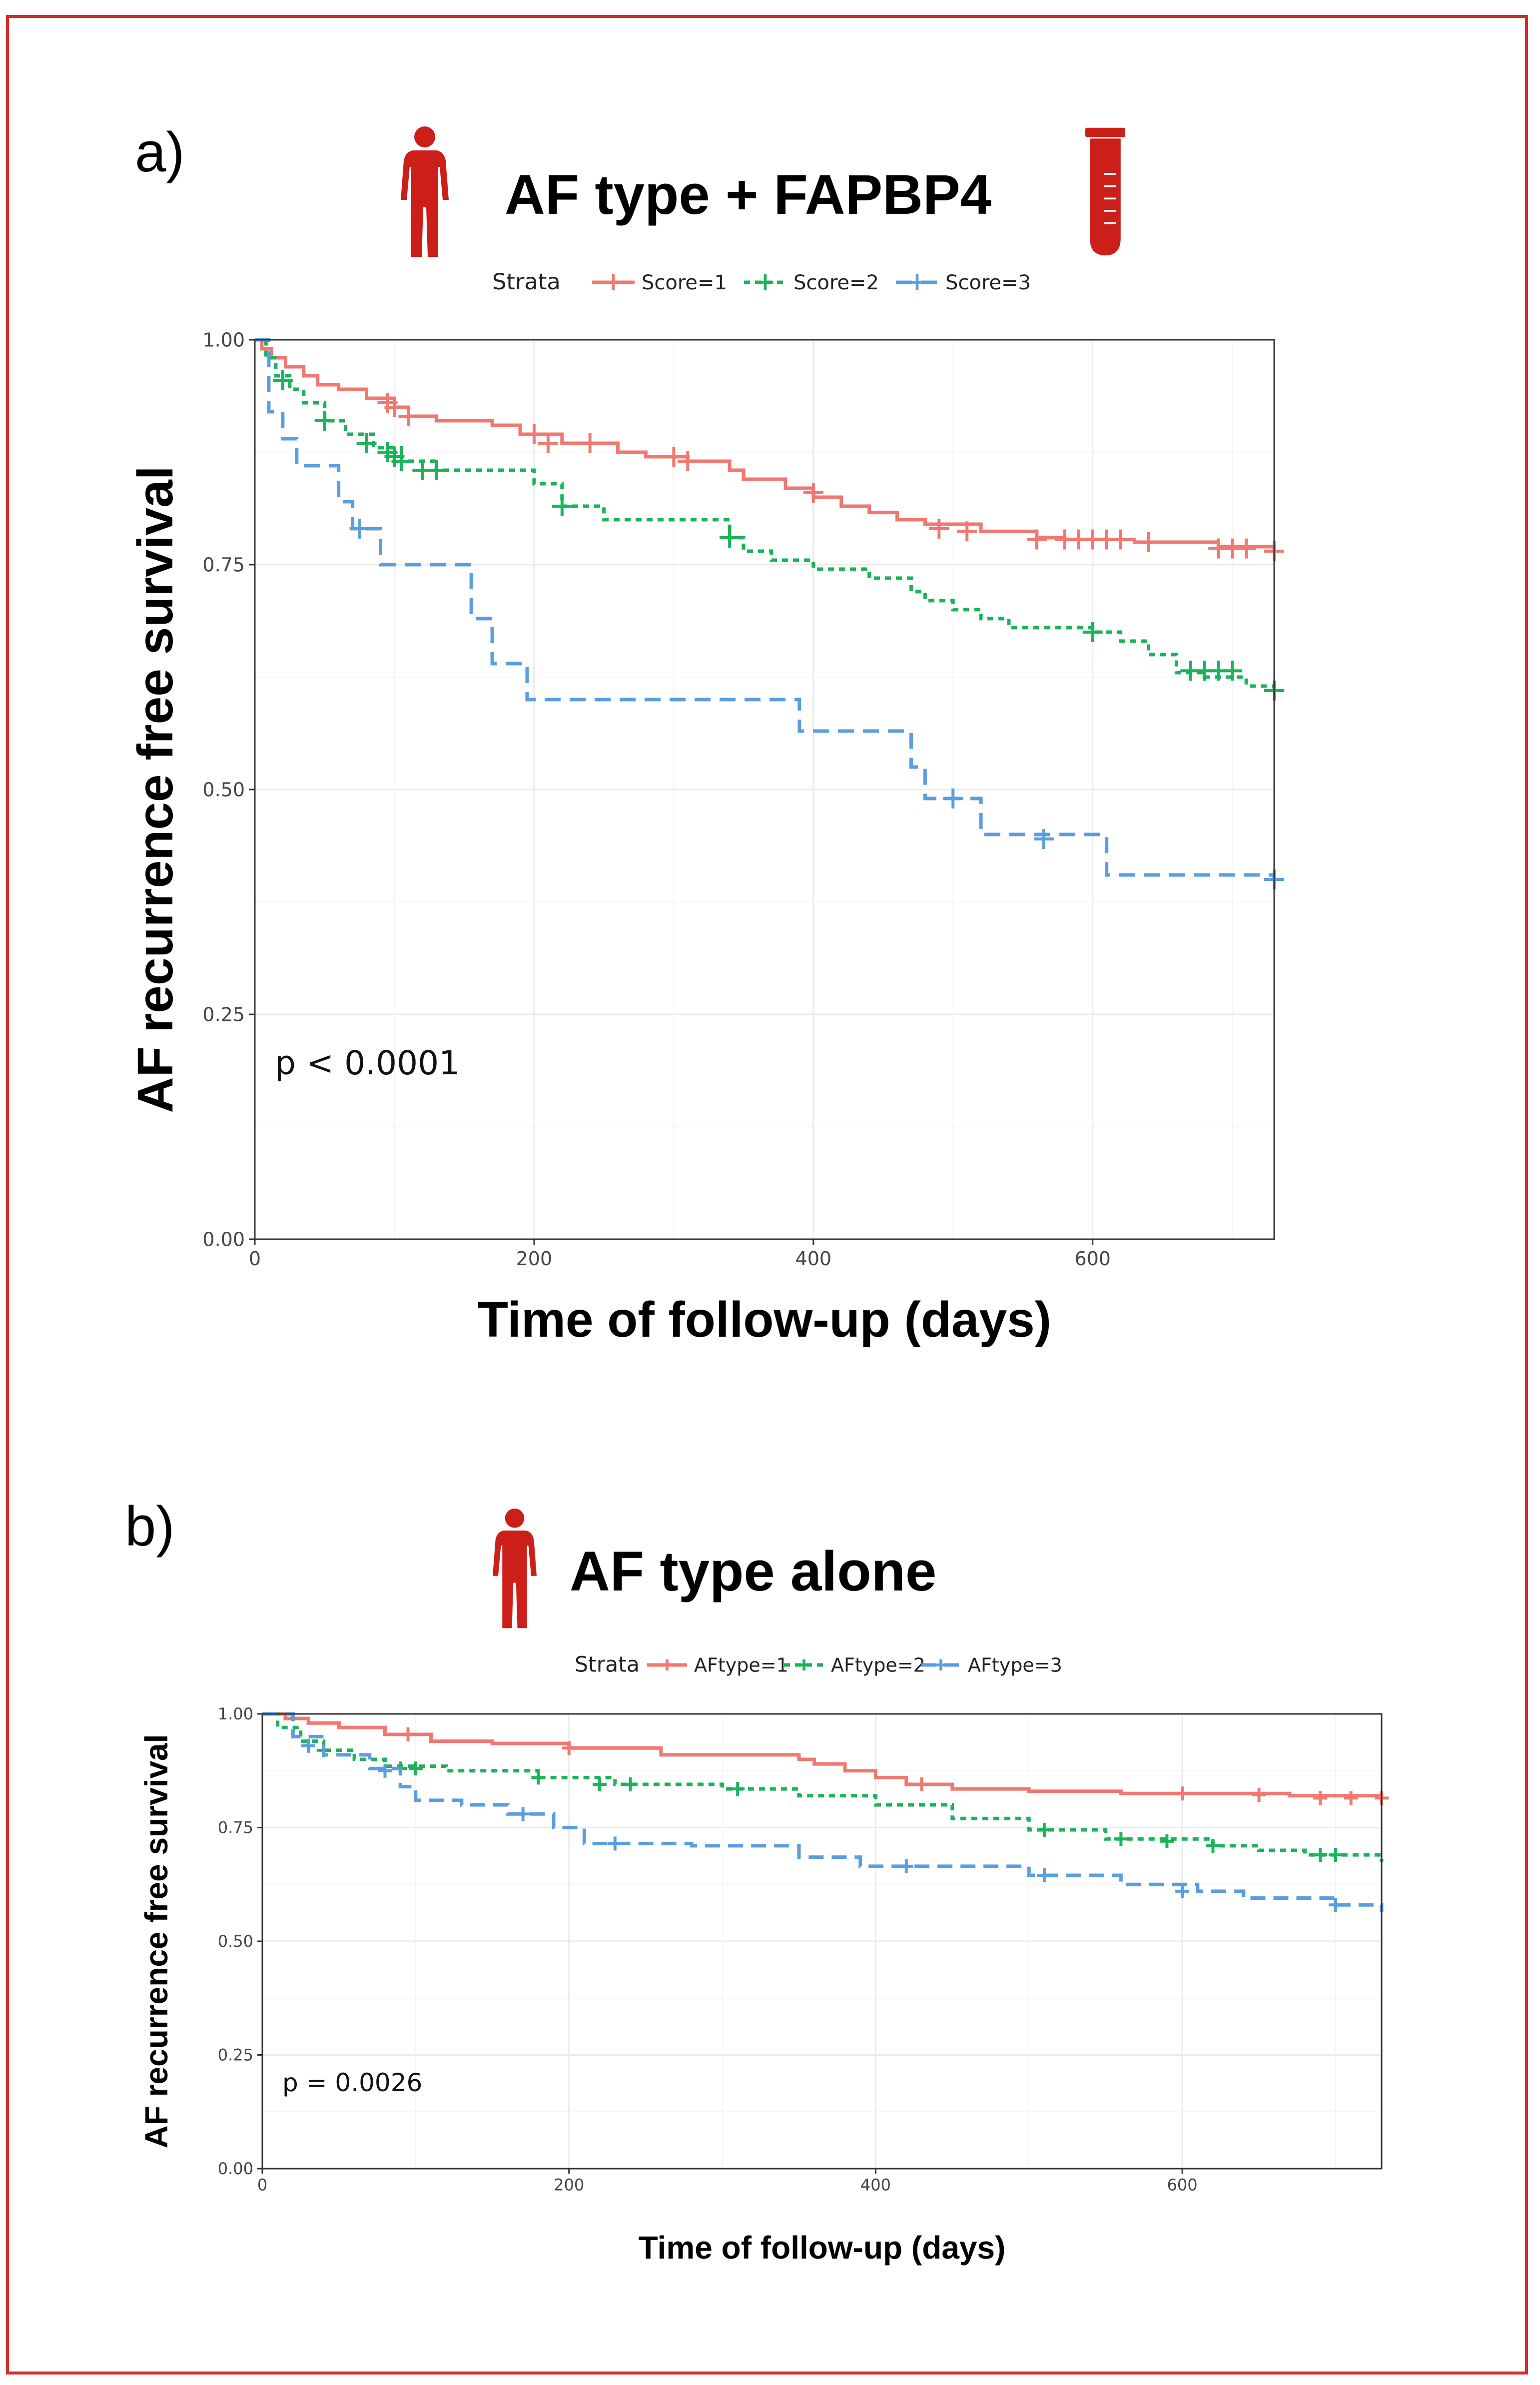 The image size is (1540, 2385). Describe the element at coordinates (684, 282) in the screenshot. I see `legend-label-1: Score=1` at that location.